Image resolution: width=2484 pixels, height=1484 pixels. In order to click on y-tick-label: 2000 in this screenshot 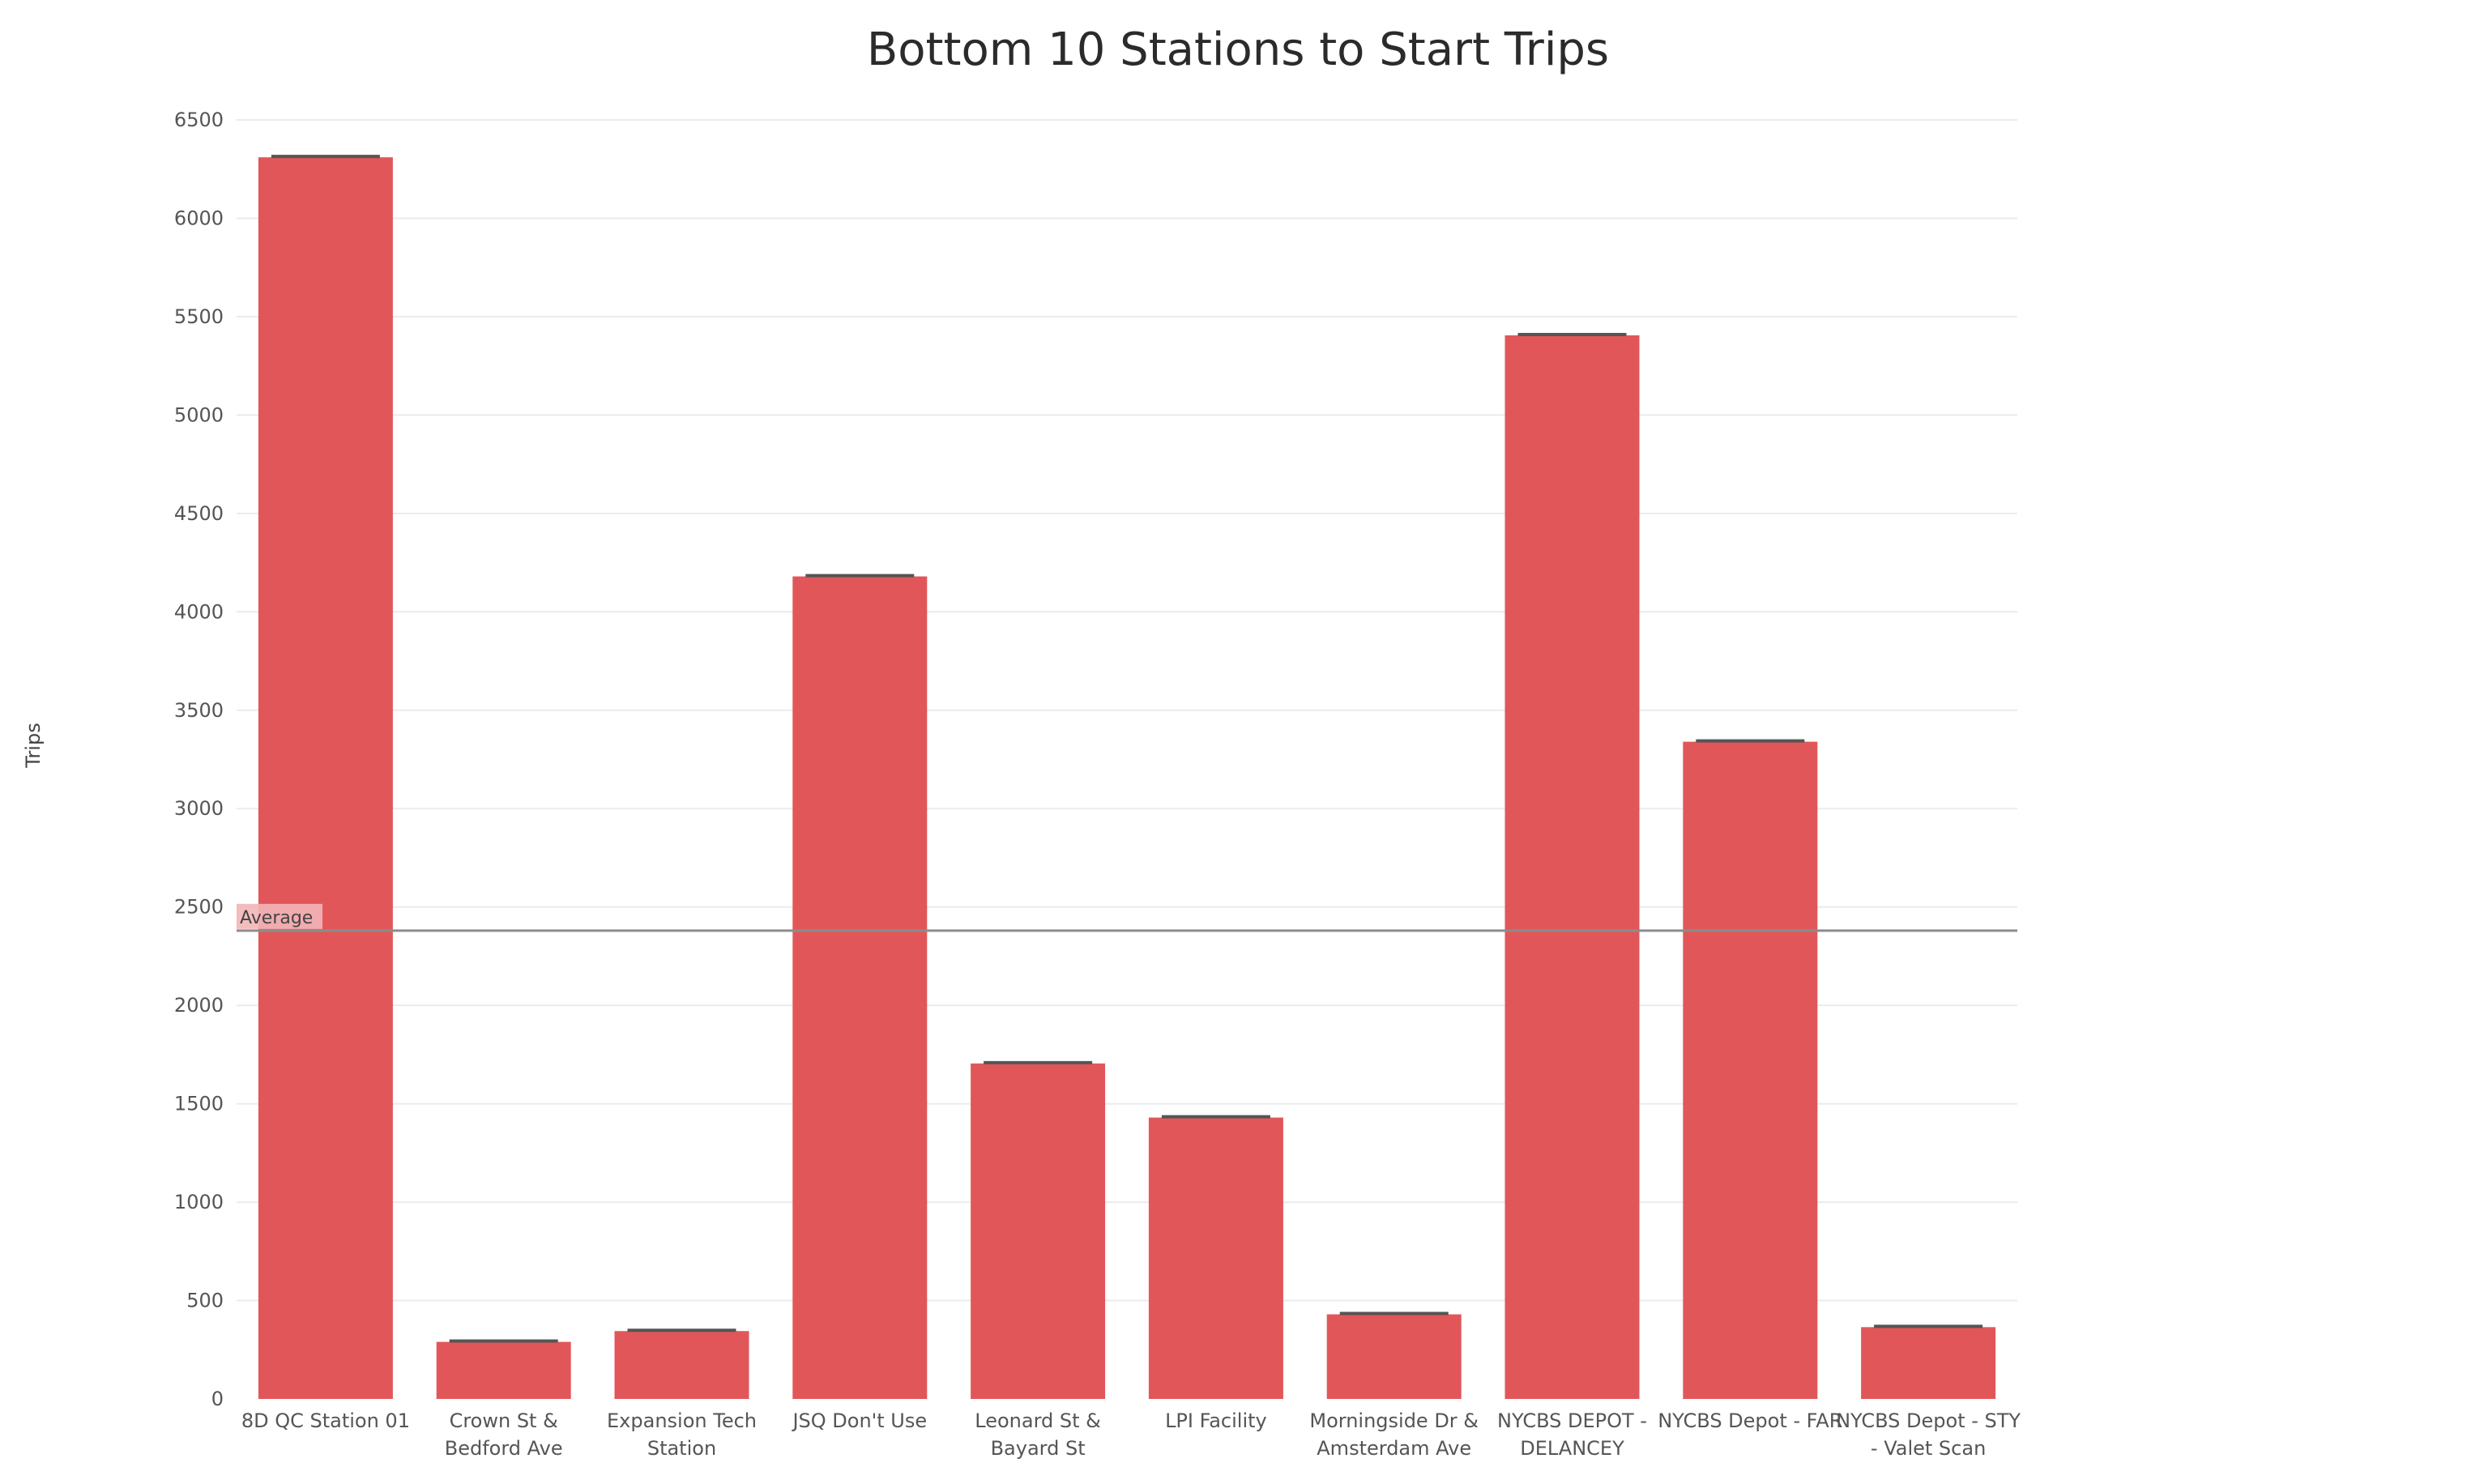, I will do `click(199, 1005)`.